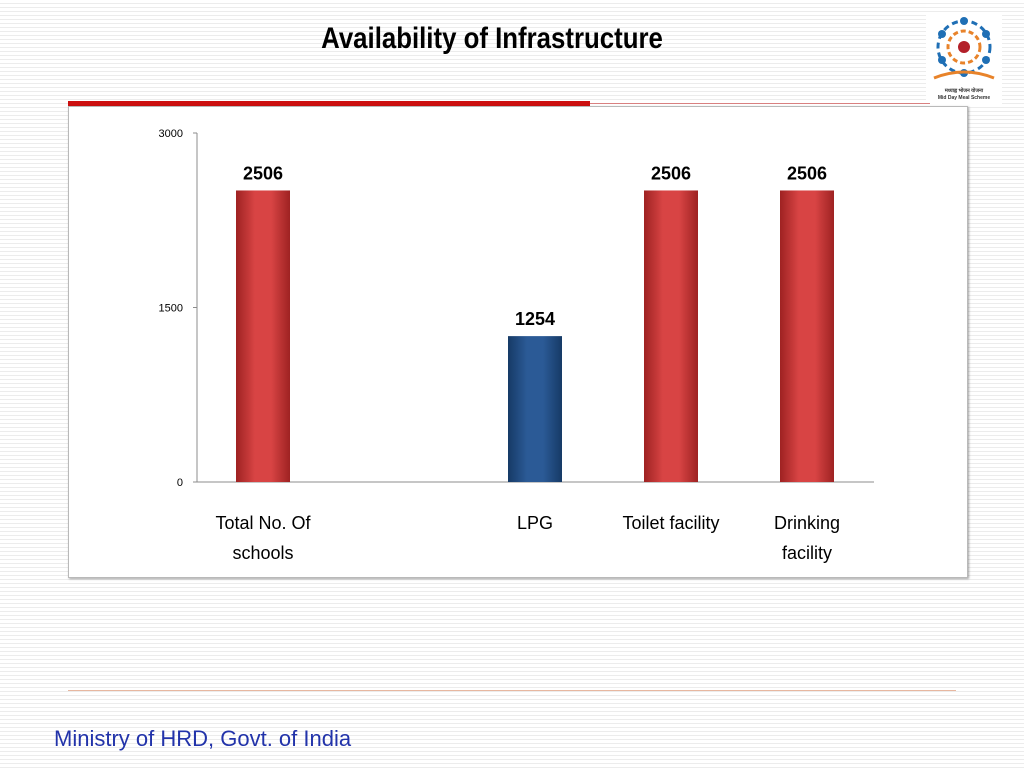  Describe the element at coordinates (512, 690) in the screenshot. I see `footer-divider` at that location.